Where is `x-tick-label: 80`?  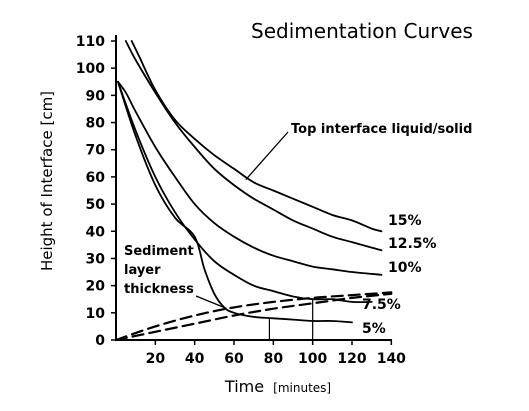 x-tick-label: 80 is located at coordinates (274, 359).